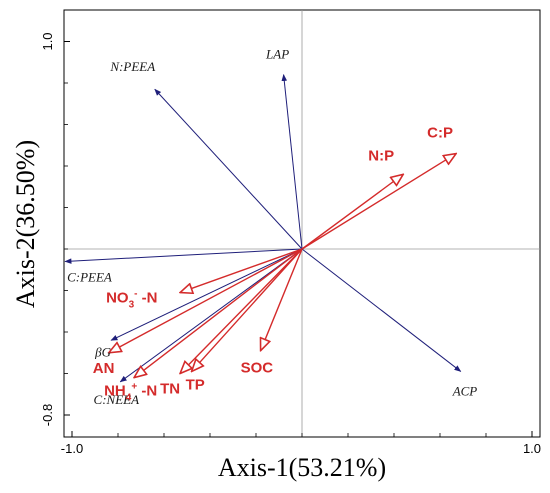 This screenshot has width=550, height=493. What do you see at coordinates (440, 133) in the screenshot?
I see `soil-label-c-p: C:P` at bounding box center [440, 133].